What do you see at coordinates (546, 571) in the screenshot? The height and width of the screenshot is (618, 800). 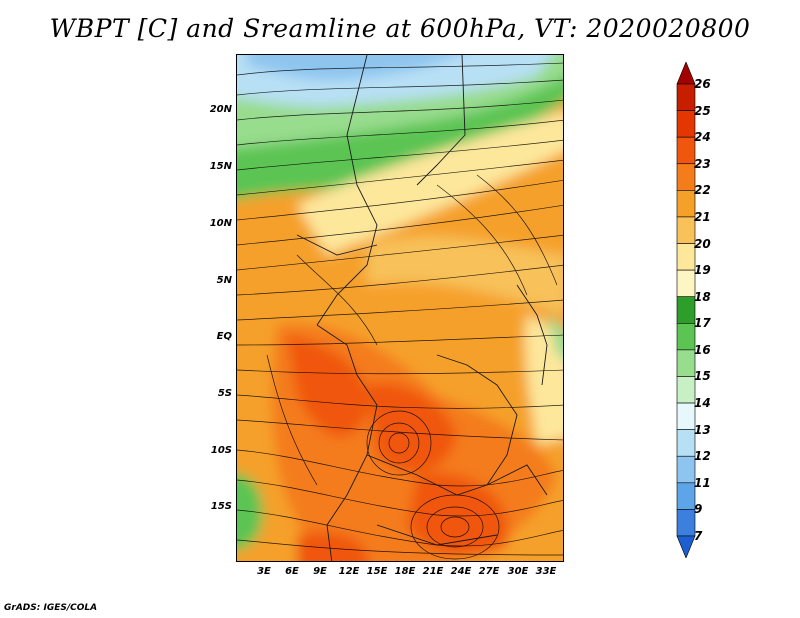 I see `lon-tick-label: 33E` at bounding box center [546, 571].